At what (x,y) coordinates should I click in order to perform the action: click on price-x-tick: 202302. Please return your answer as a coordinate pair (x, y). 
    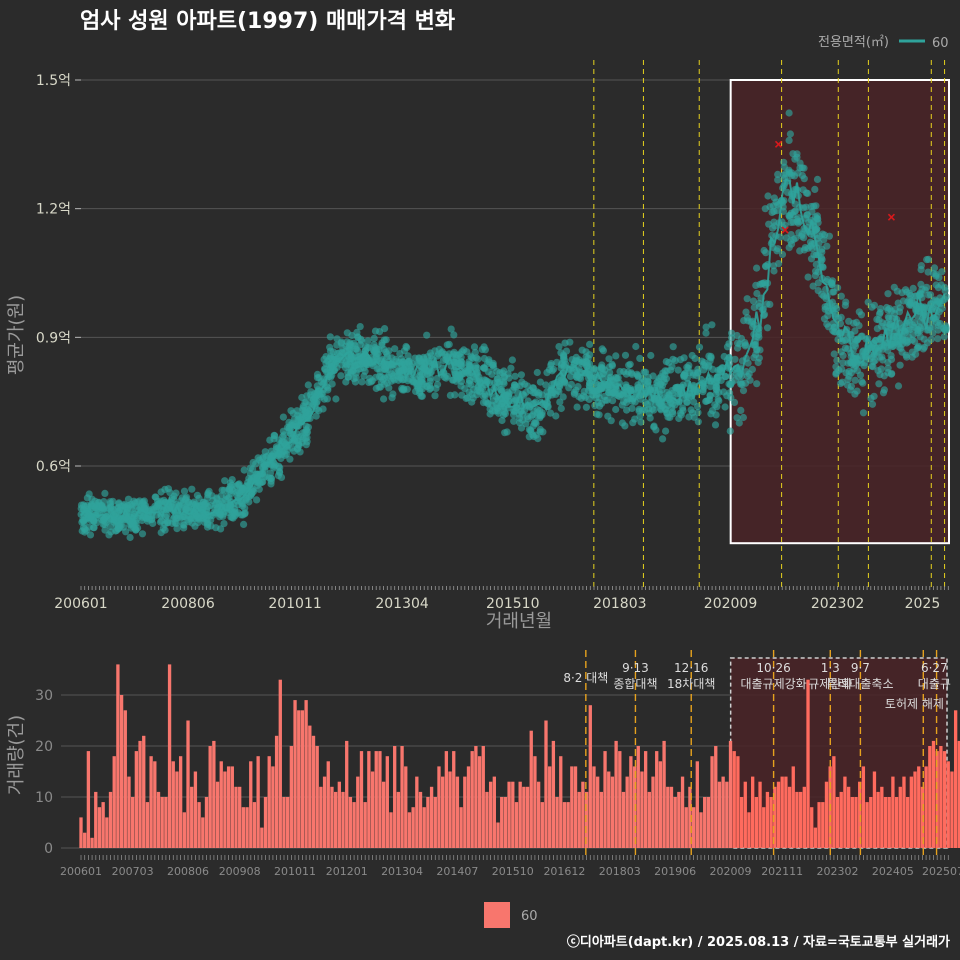
    Looking at the image, I should click on (837, 604).